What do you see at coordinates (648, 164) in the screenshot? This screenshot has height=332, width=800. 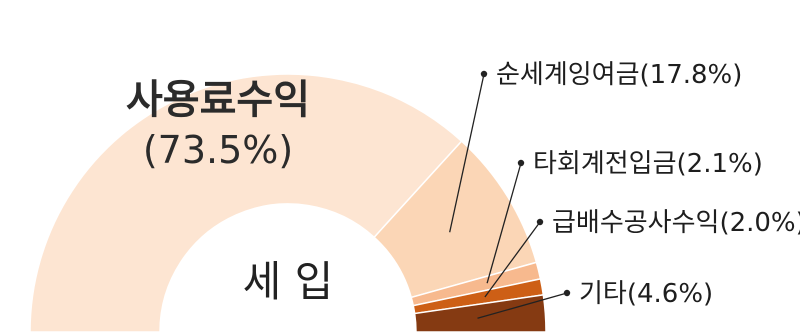 I see `slice-label-2: 타회계전입금(2.1%)` at bounding box center [648, 164].